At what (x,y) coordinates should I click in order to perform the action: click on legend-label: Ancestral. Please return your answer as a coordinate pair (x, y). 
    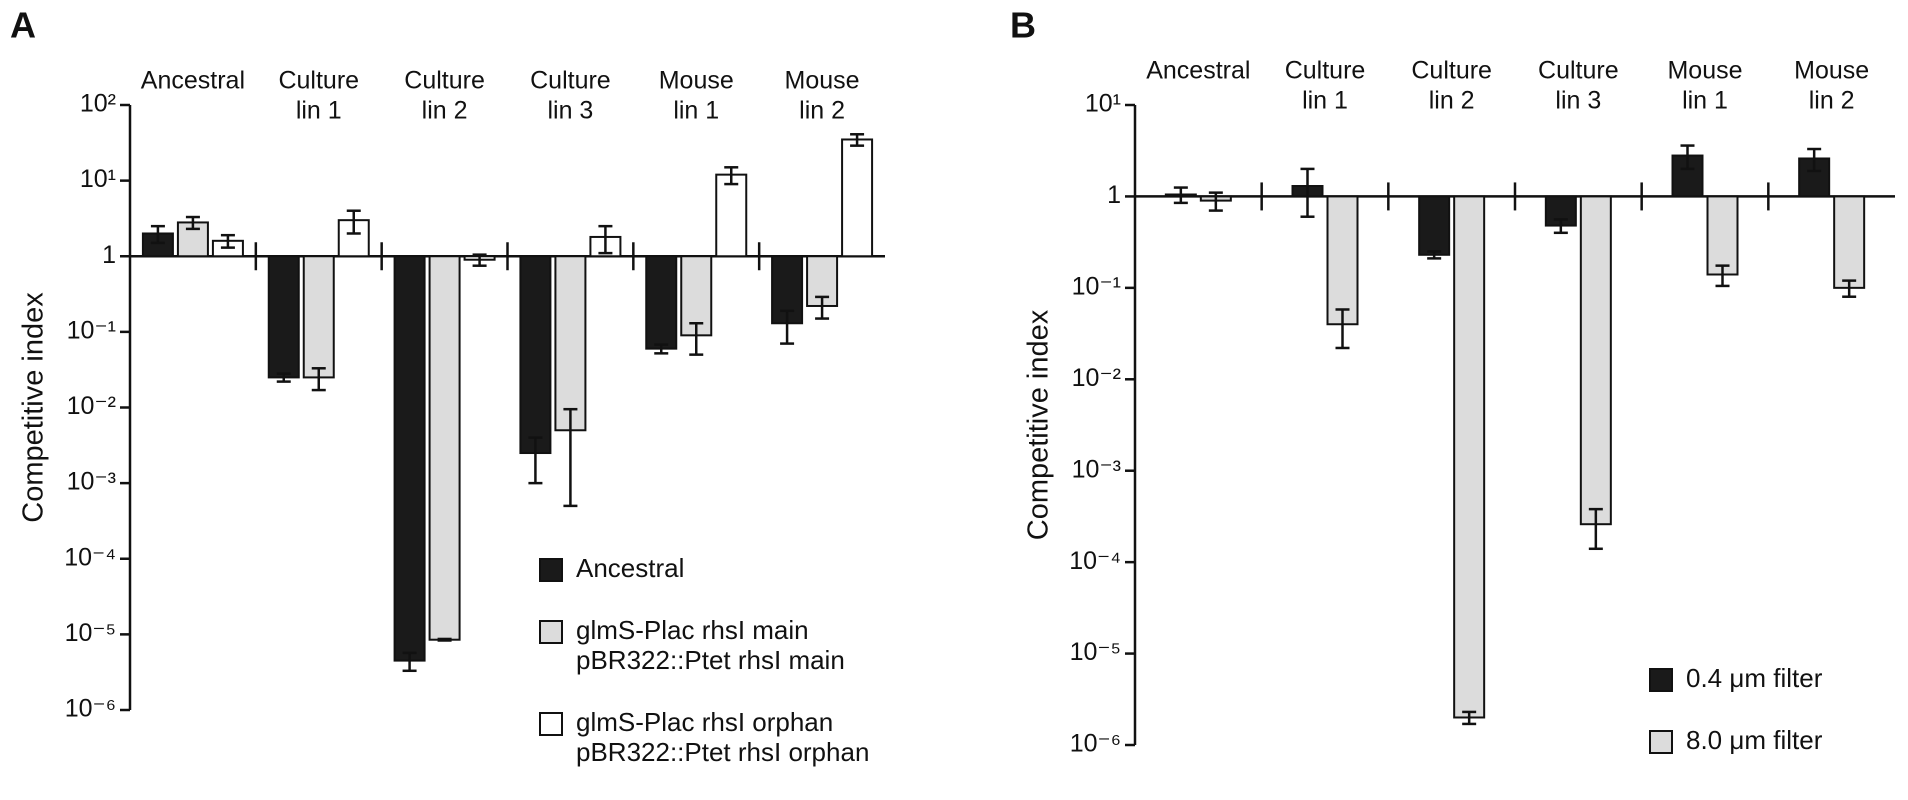
    Looking at the image, I should click on (630, 568).